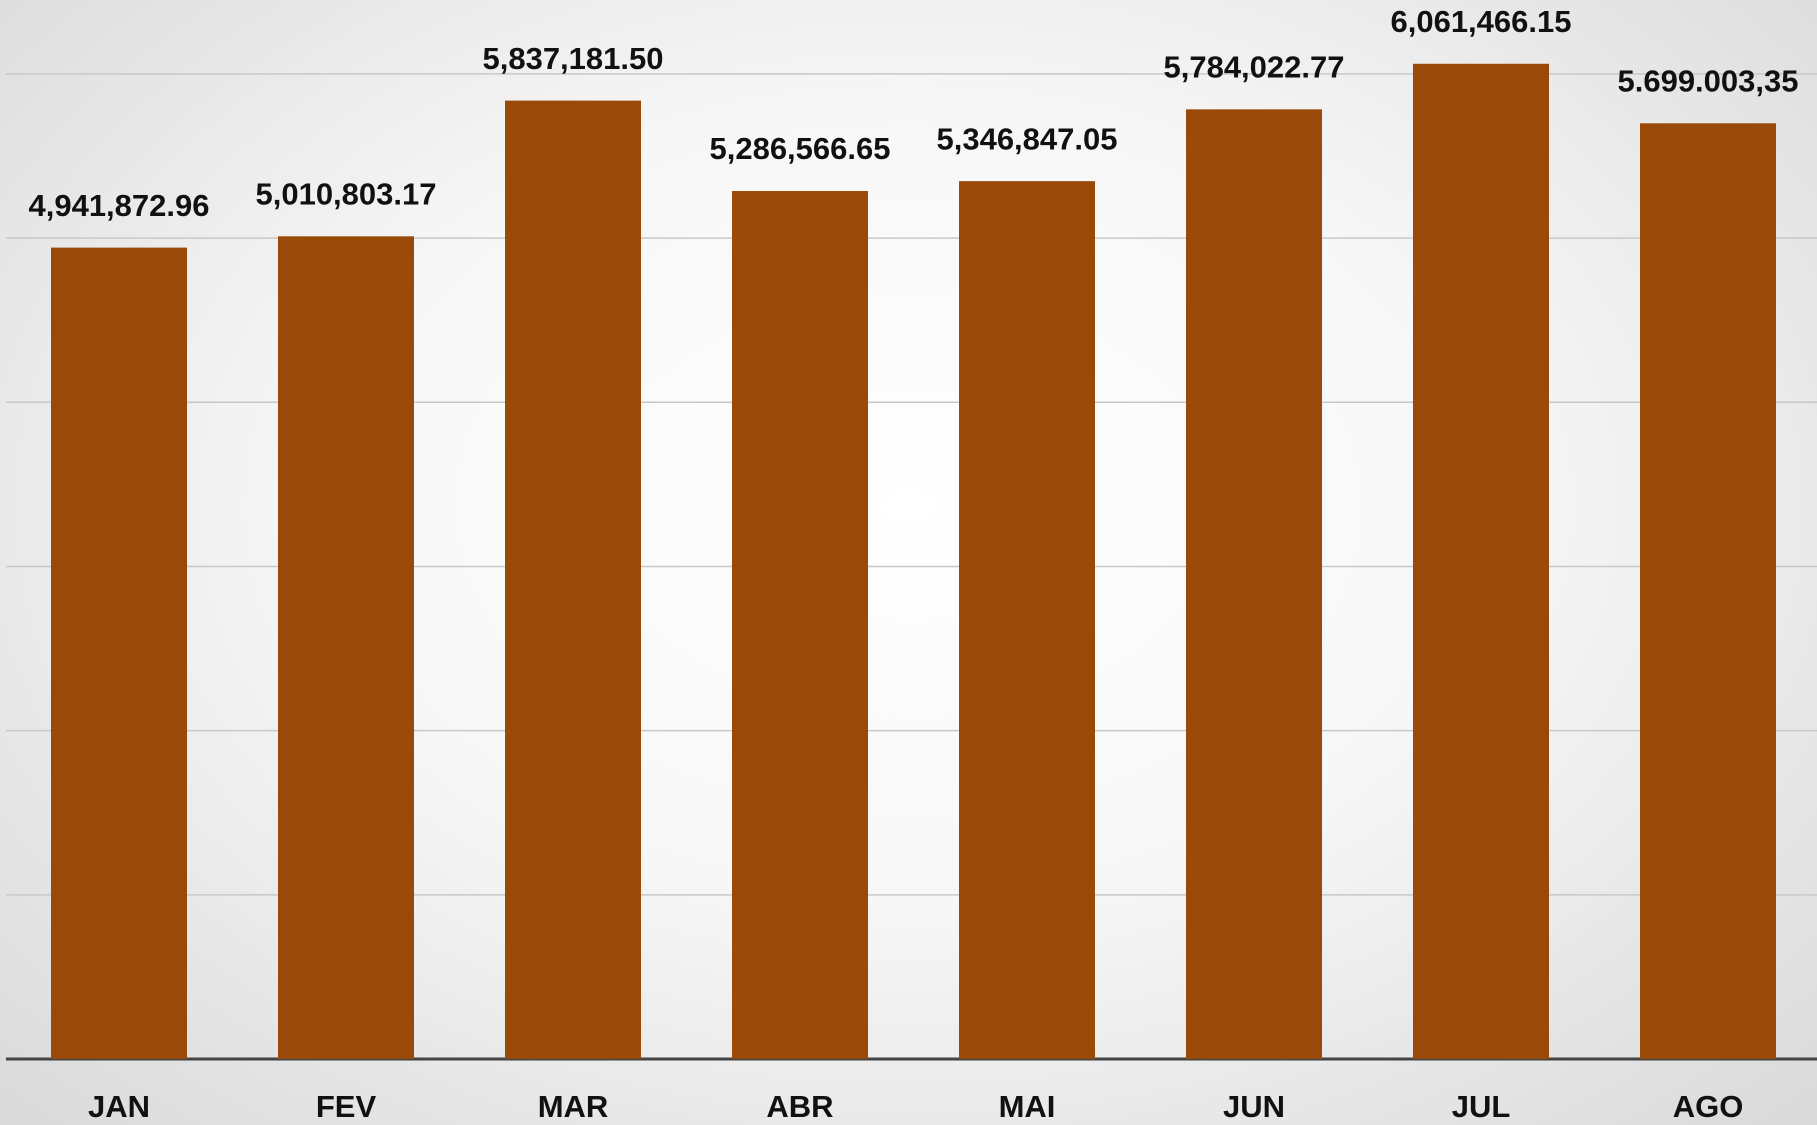 The height and width of the screenshot is (1125, 1817). What do you see at coordinates (1480, 21) in the screenshot?
I see `data-label: 6,061,466.15` at bounding box center [1480, 21].